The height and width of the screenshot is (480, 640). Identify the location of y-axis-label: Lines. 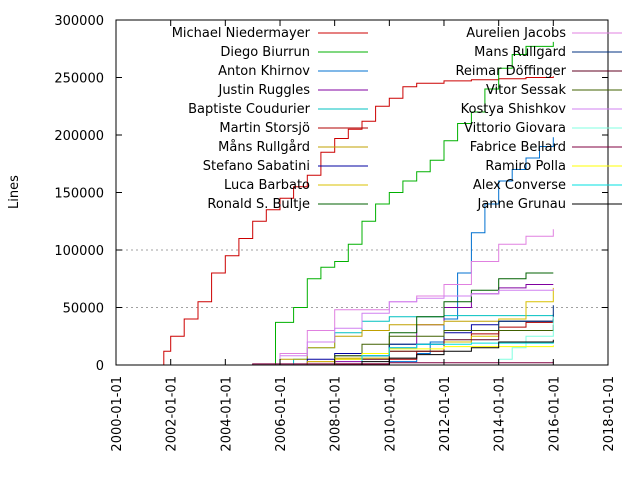
(14, 192).